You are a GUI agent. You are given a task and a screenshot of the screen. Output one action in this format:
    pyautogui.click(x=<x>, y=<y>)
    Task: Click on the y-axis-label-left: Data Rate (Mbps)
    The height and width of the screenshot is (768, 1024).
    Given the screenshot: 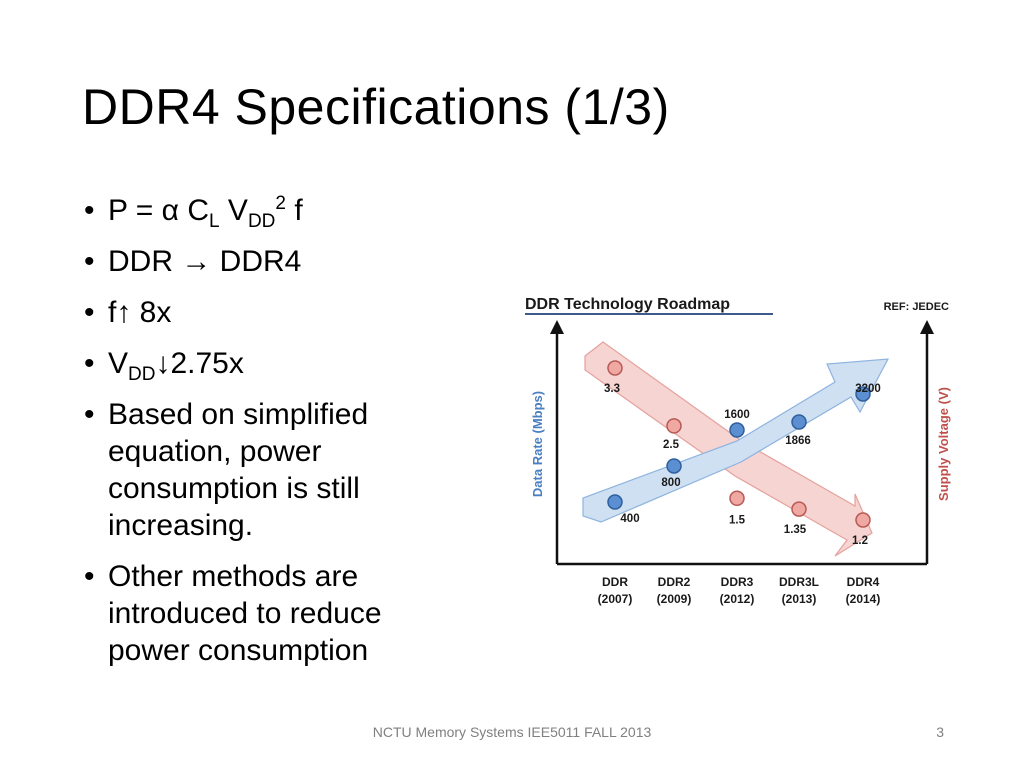 What is the action you would take?
    pyautogui.click(x=537, y=444)
    